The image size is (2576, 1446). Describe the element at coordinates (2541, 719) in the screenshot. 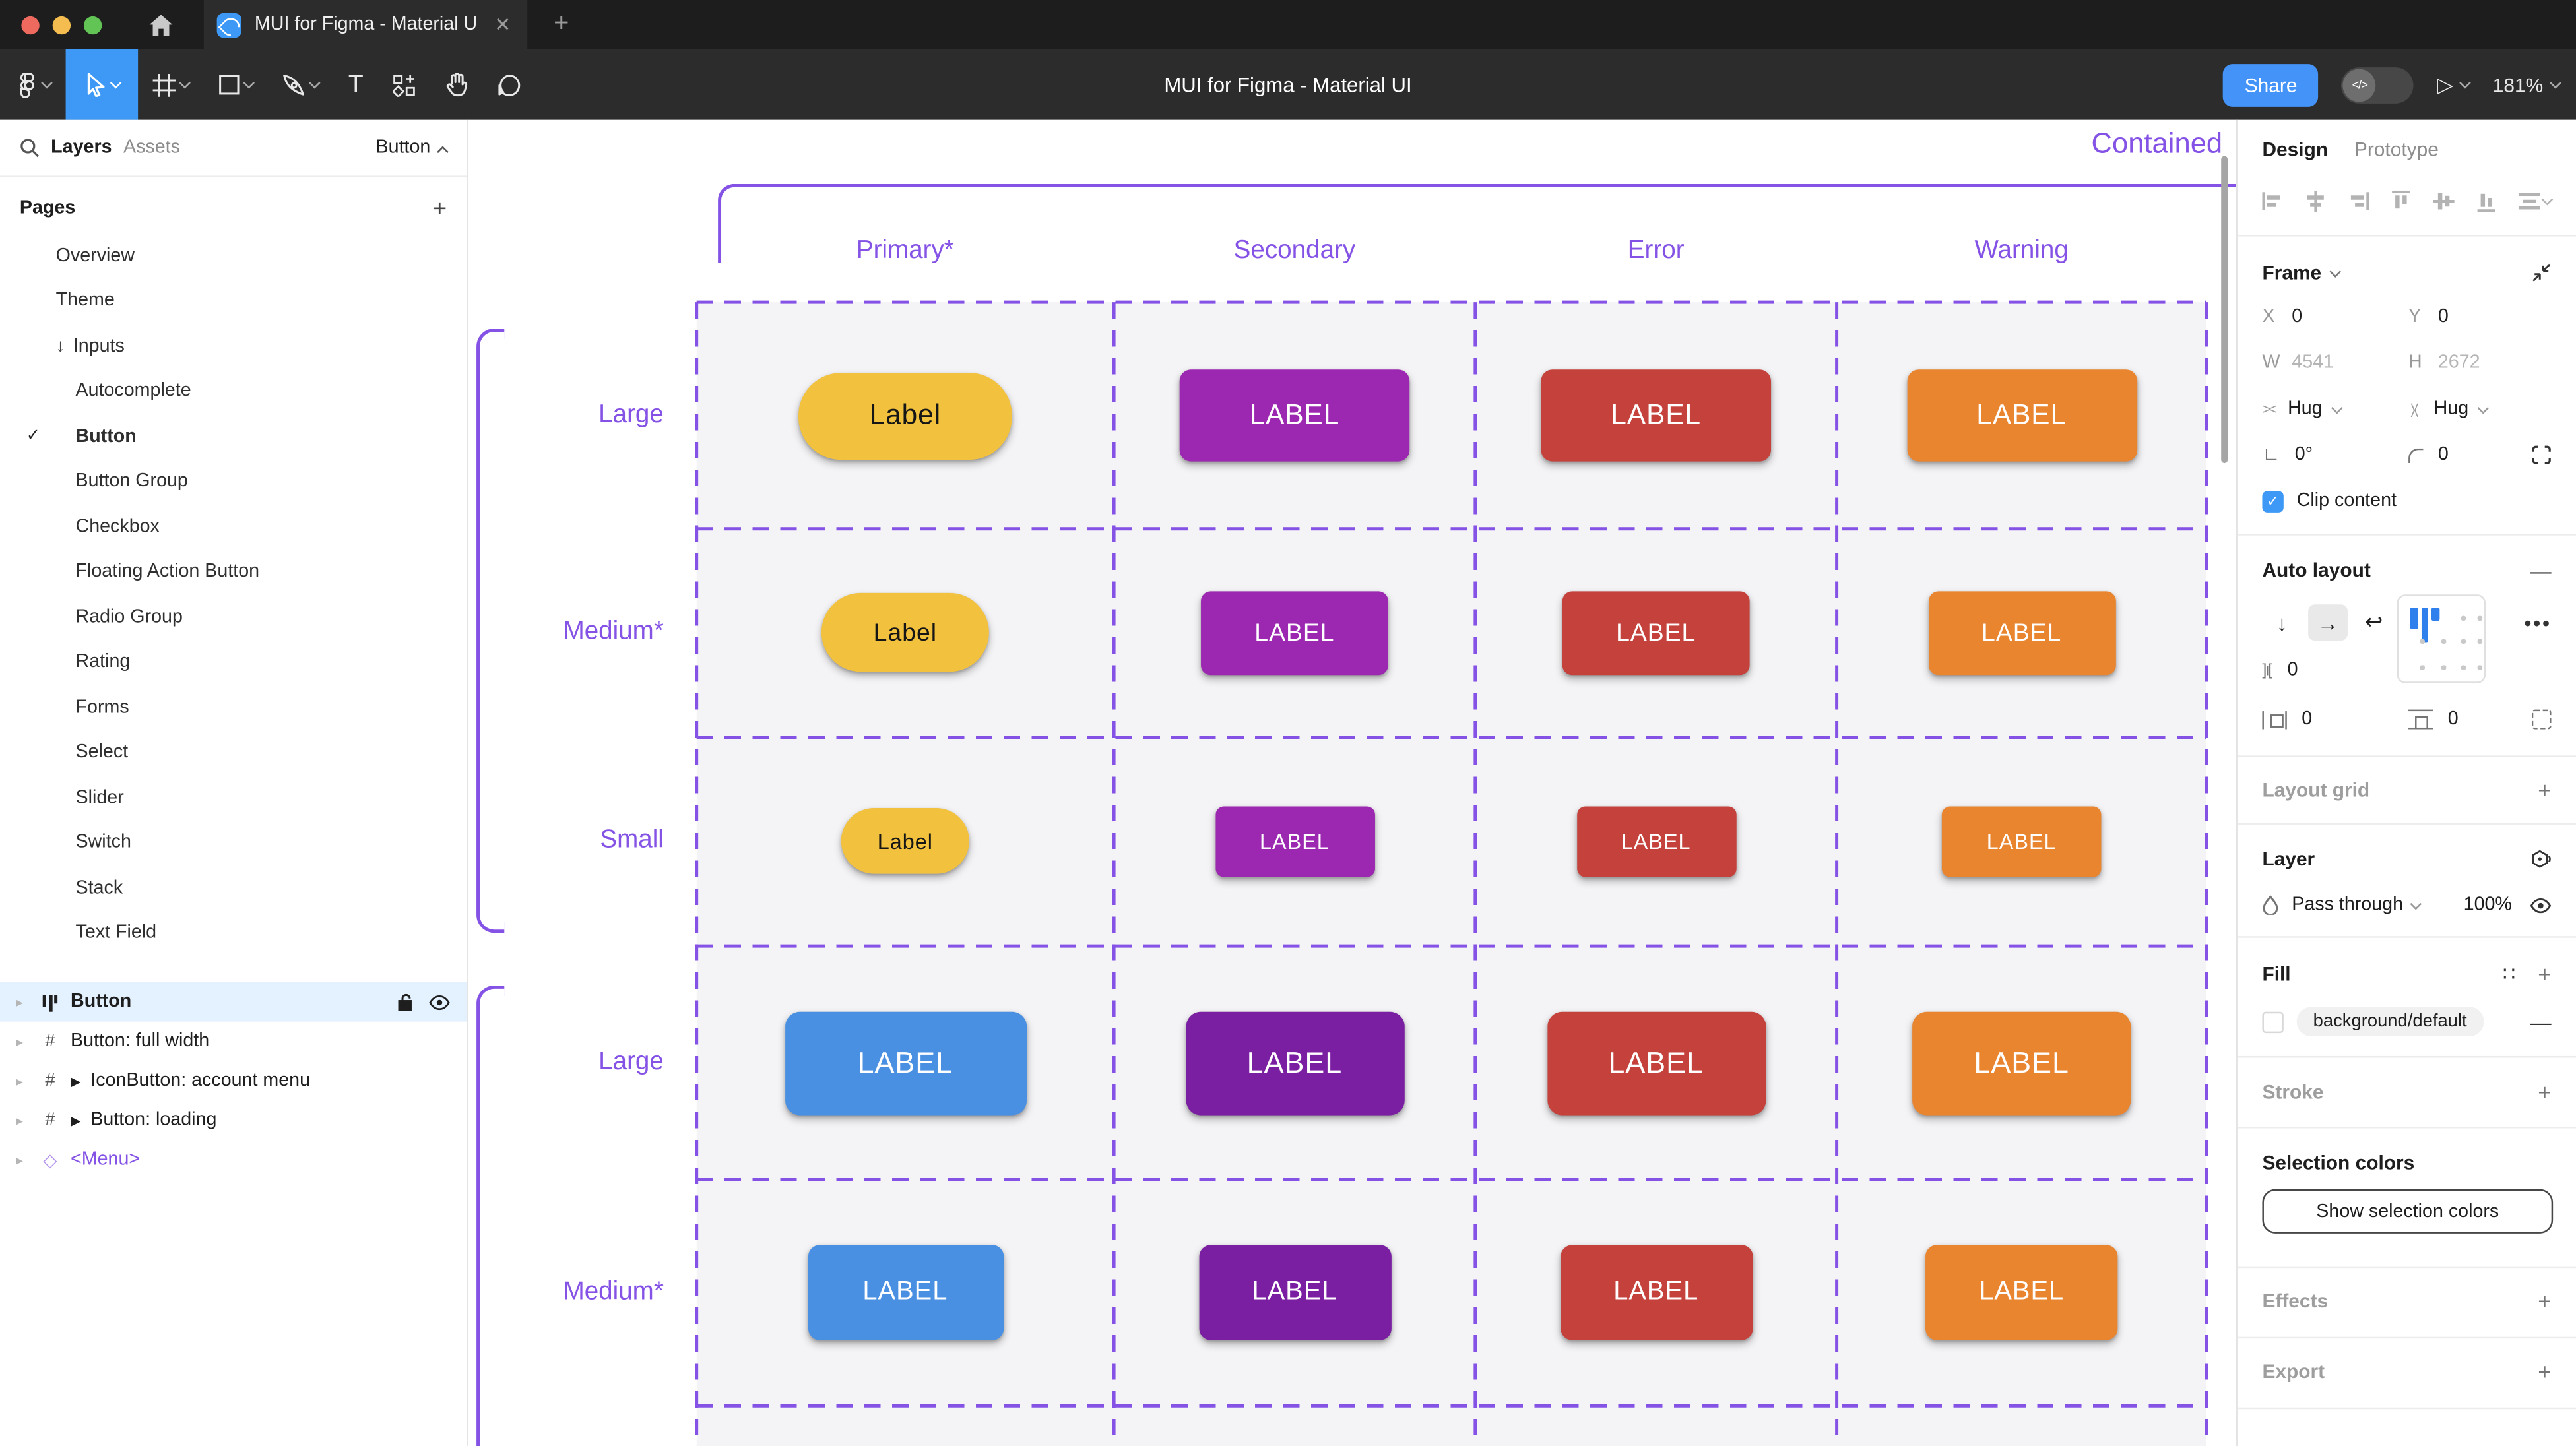

I see `independent-padding-icon` at that location.